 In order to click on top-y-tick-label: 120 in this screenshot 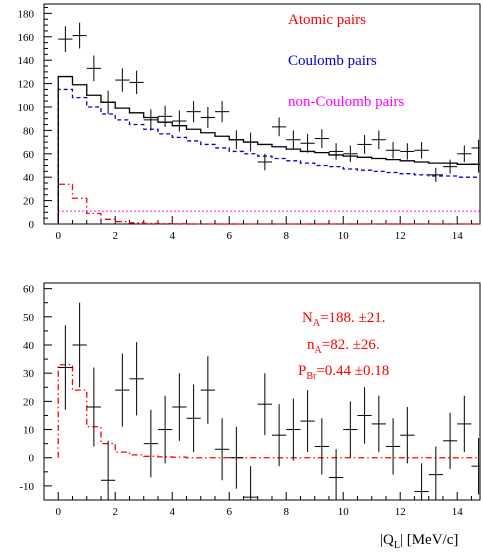, I will do `click(26, 85)`.